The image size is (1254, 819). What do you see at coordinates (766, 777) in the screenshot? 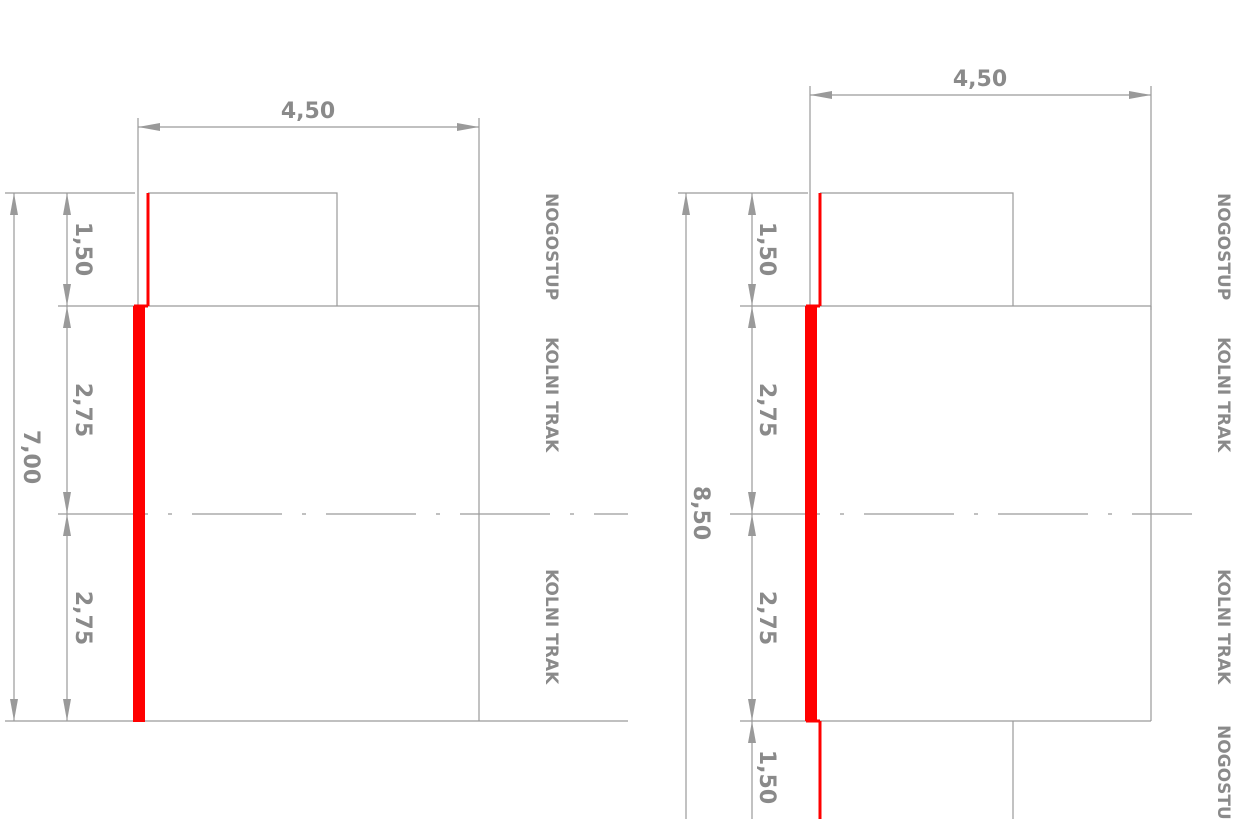
I see `right-dim-text-4: 1,50` at bounding box center [766, 777].